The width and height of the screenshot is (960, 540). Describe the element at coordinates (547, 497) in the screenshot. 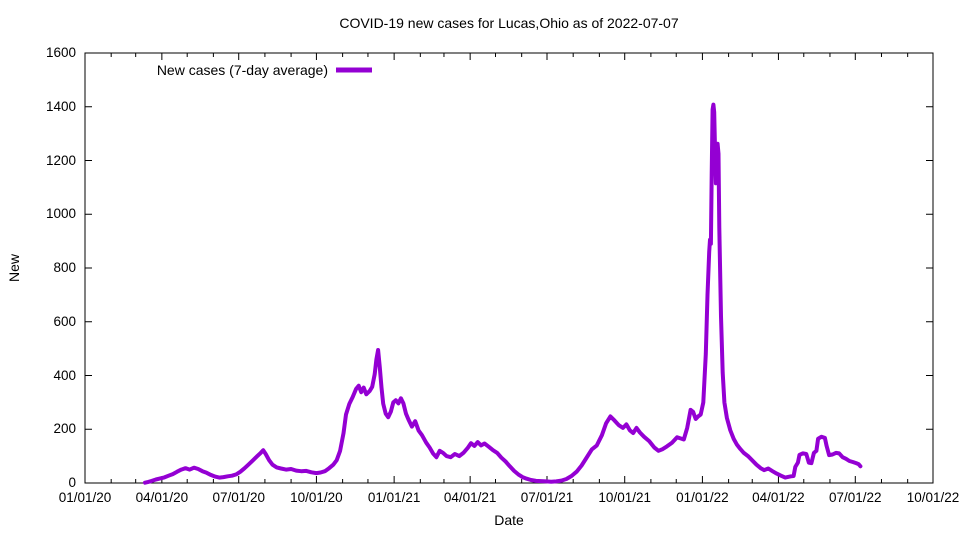

I see `x-tick-label: 07/01/21` at that location.